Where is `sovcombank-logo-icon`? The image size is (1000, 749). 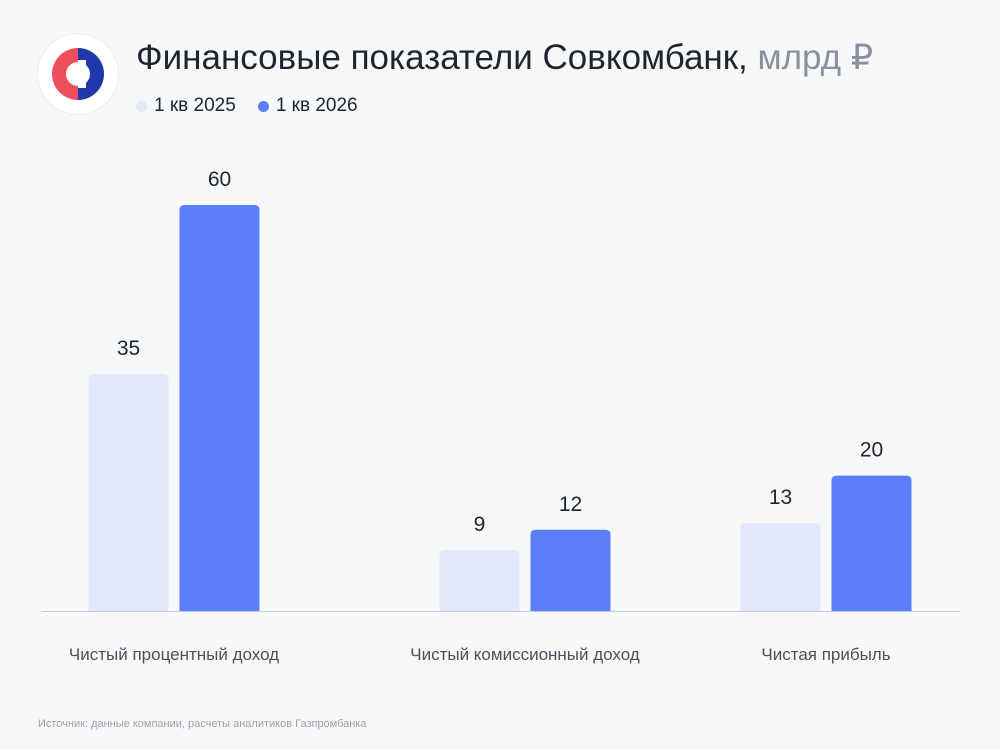 sovcombank-logo-icon is located at coordinates (78, 74).